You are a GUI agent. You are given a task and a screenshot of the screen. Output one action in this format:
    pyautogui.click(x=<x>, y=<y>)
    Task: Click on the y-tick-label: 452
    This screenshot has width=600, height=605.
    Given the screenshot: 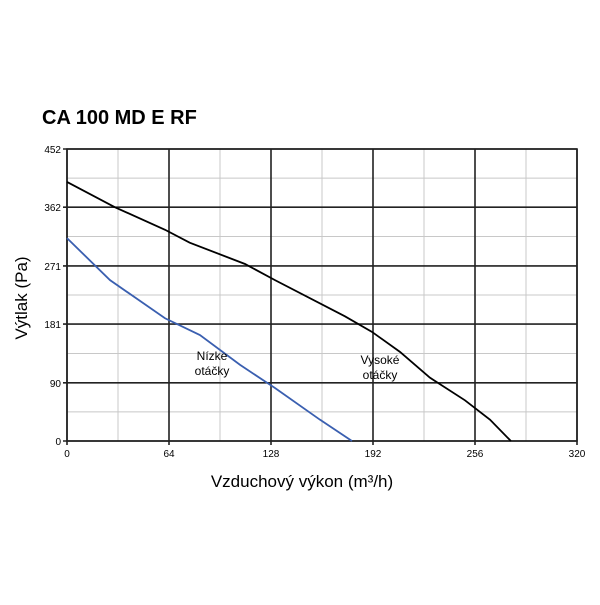 What is the action you would take?
    pyautogui.click(x=52, y=150)
    